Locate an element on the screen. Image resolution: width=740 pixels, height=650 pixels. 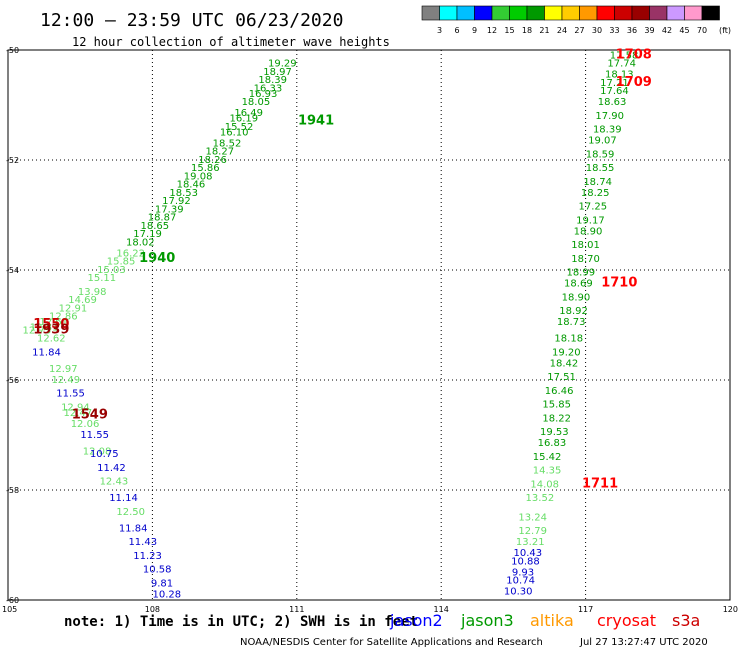
wave-height-value: 9.93 is located at coordinates (523, 572).